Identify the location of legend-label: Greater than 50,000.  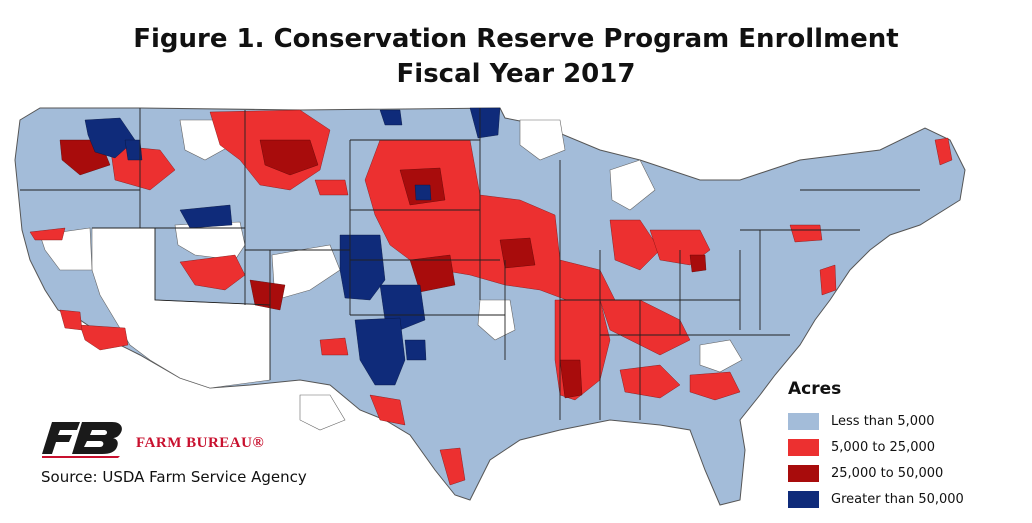
(897, 499).